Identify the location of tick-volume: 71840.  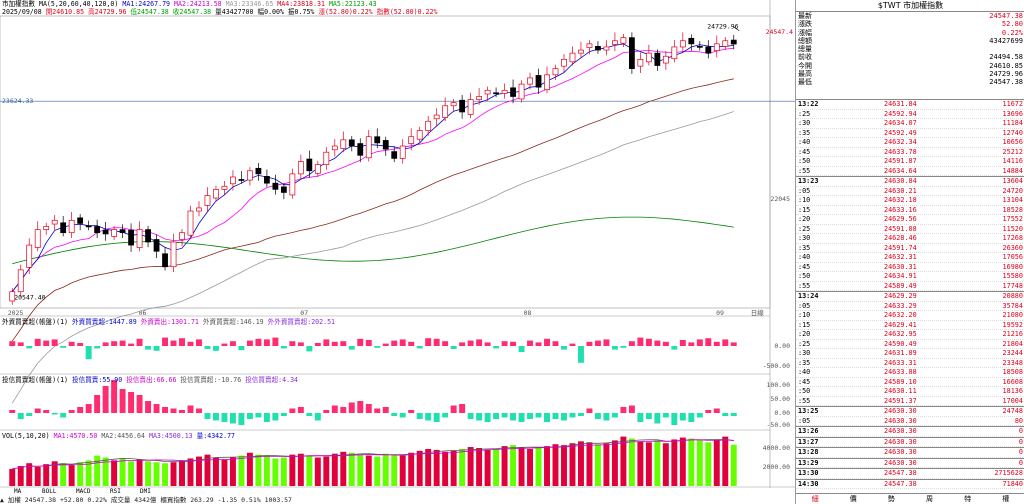
(1012, 483).